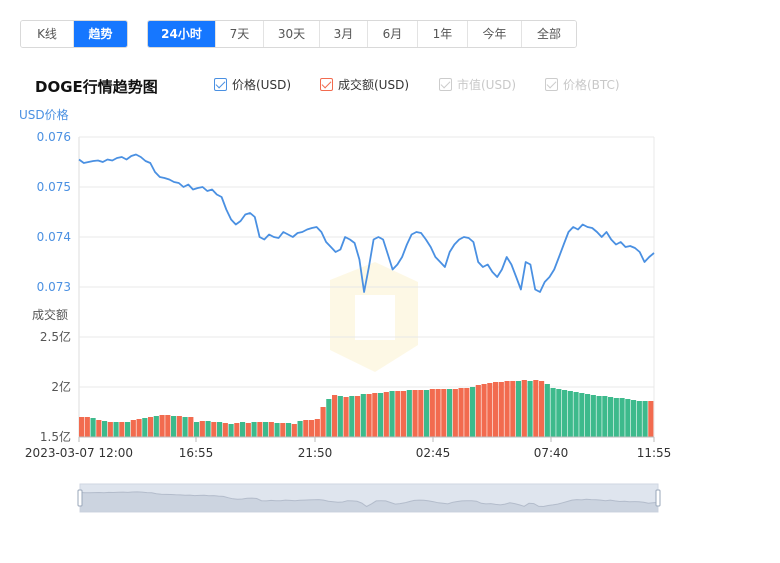  Describe the element at coordinates (658, 498) in the screenshot. I see `zoom-handle-right` at that location.